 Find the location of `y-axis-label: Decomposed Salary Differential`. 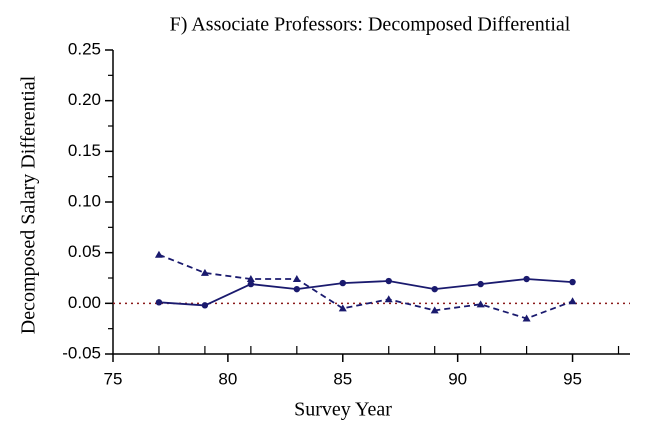

y-axis-label: Decomposed Salary Differential is located at coordinates (29, 204).